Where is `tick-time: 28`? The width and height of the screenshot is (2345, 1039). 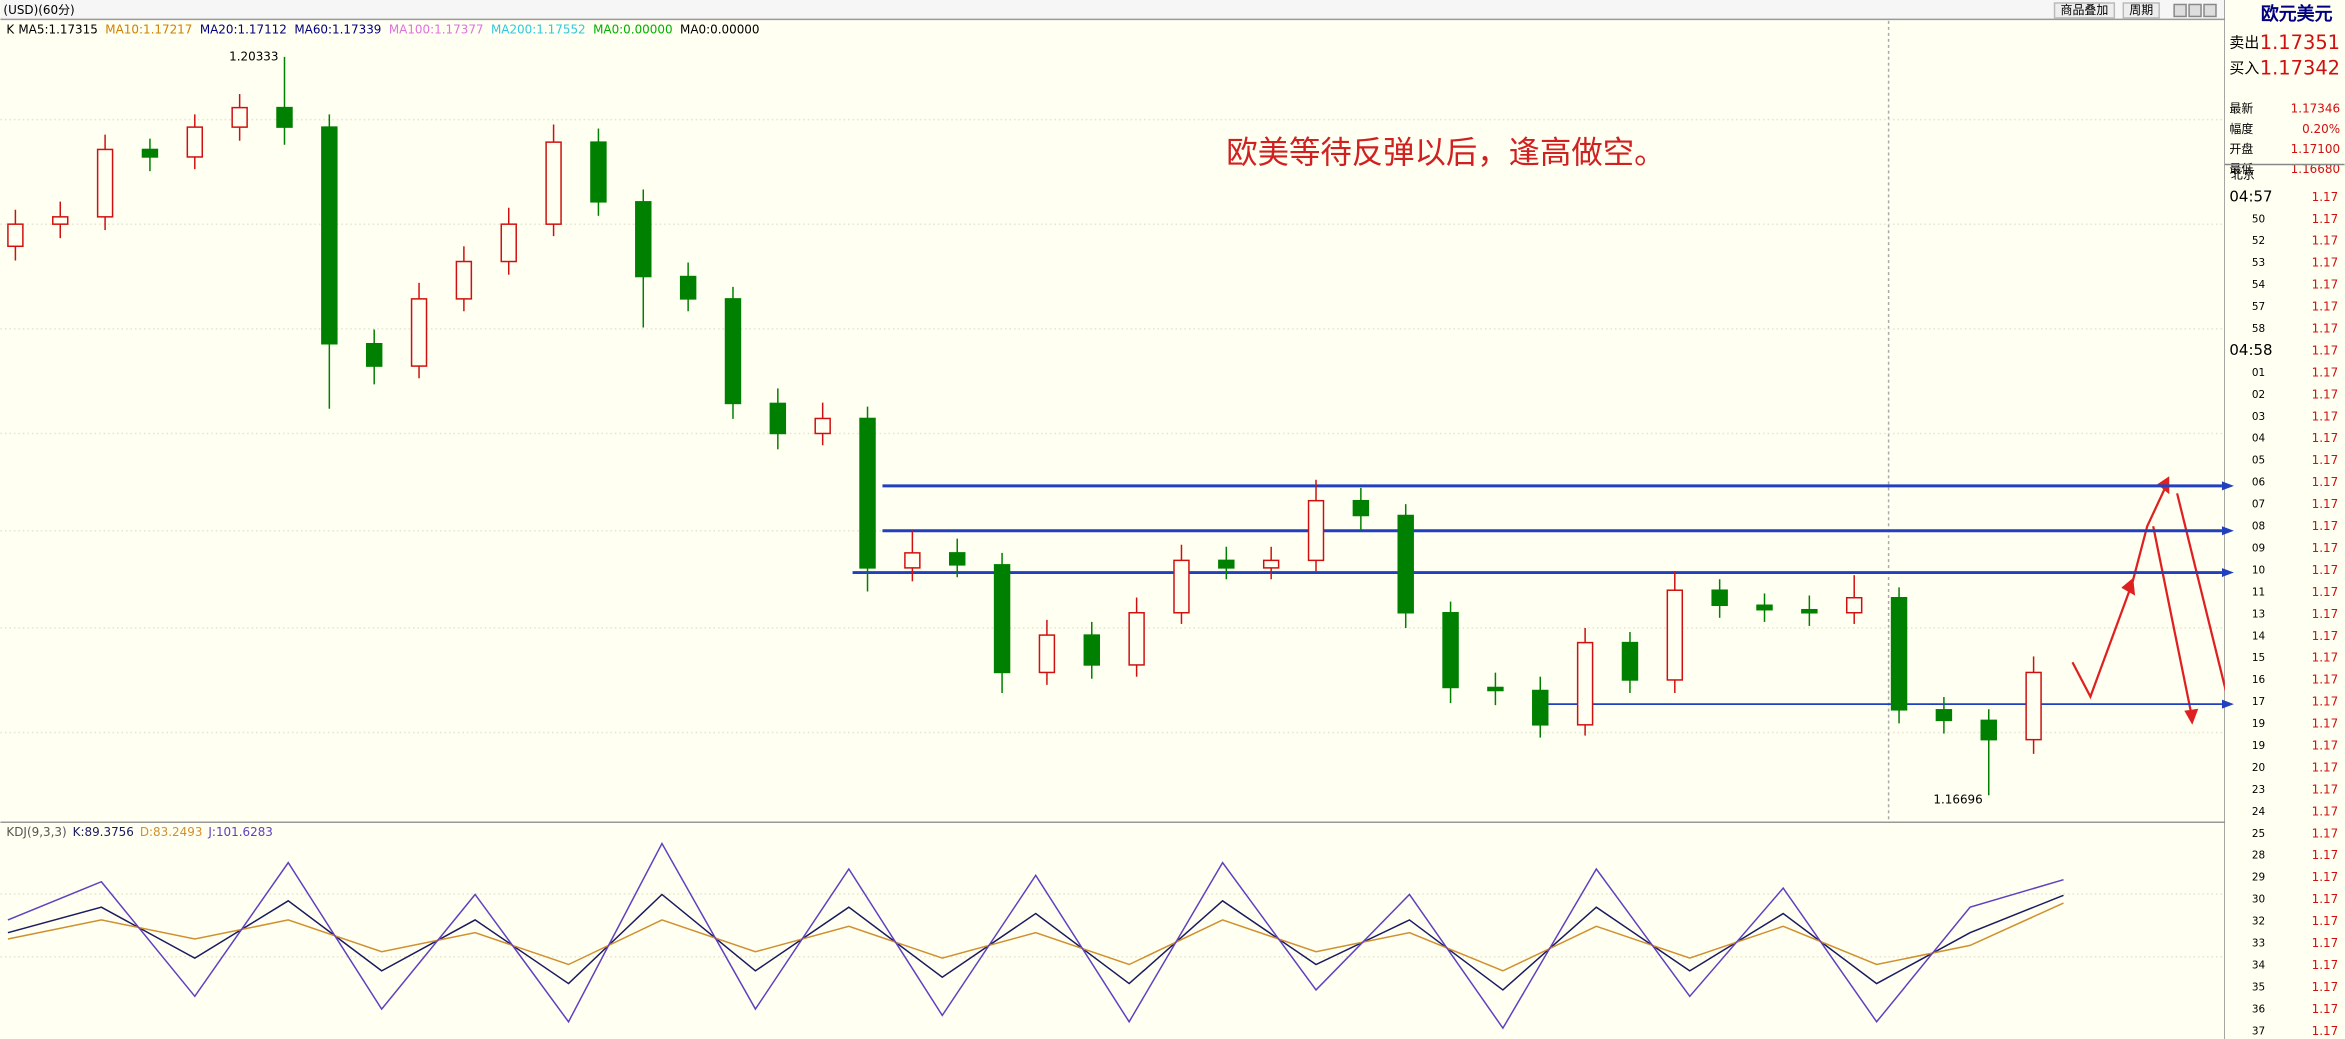 tick-time: 28 is located at coordinates (2258, 856).